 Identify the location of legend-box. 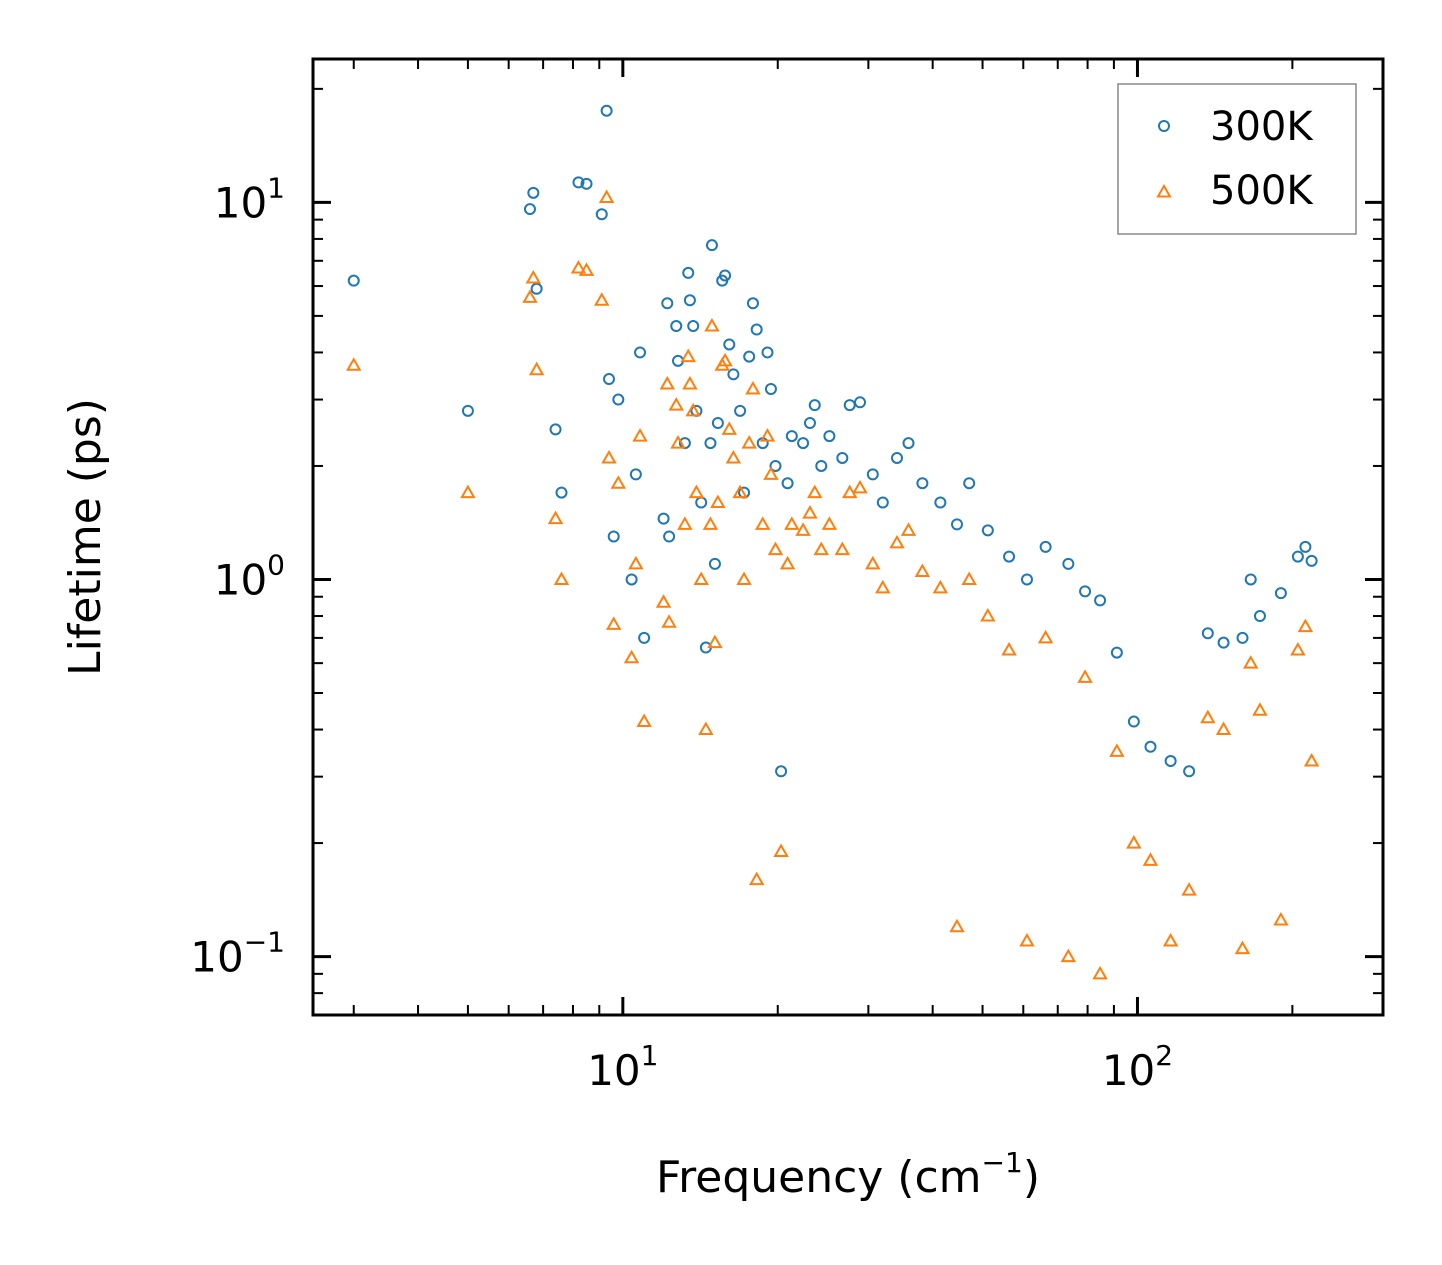
(1237, 159).